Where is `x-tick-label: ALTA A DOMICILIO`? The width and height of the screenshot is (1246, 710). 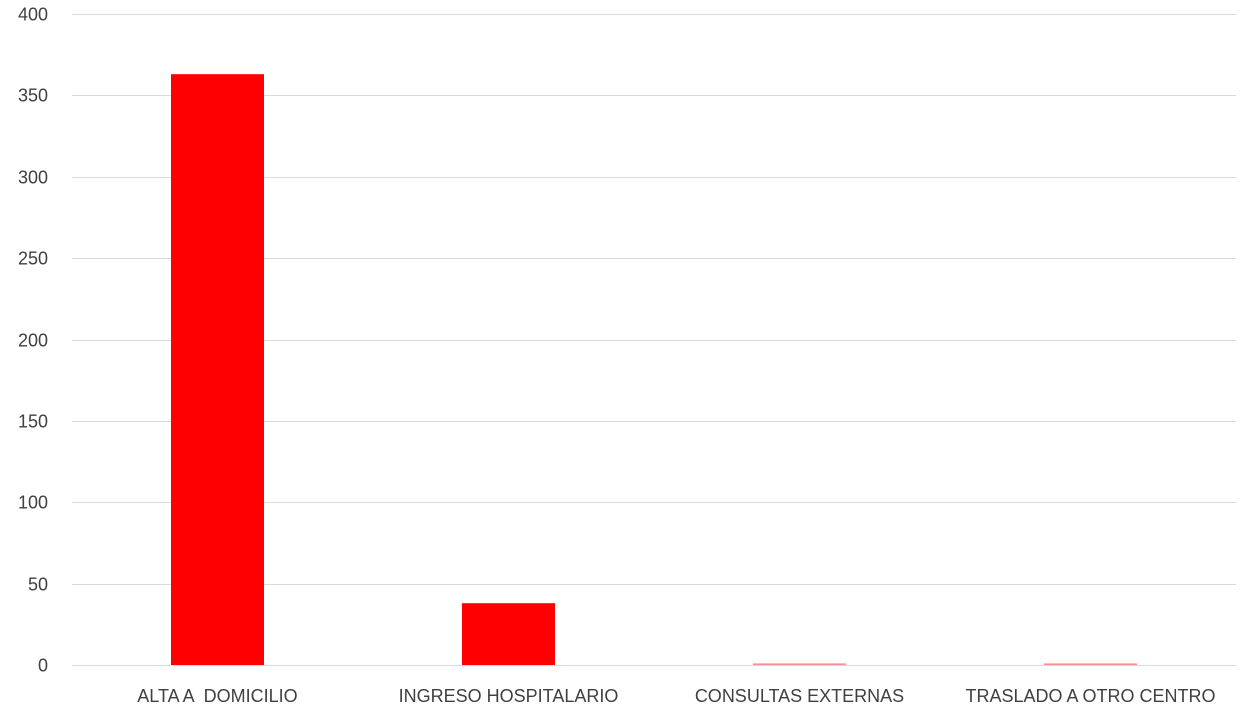 x-tick-label: ALTA A DOMICILIO is located at coordinates (217, 696).